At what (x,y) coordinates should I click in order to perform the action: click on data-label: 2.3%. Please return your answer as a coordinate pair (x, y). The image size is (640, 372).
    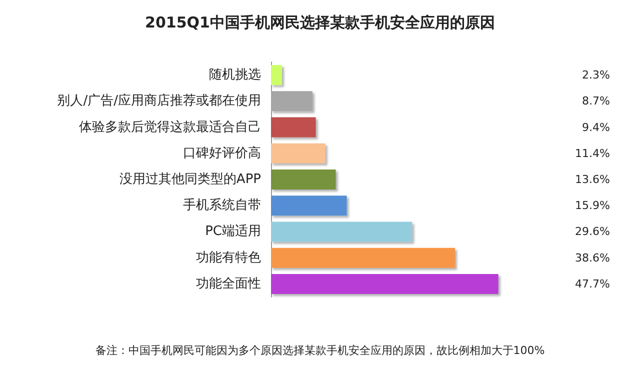
    Looking at the image, I should click on (596, 75).